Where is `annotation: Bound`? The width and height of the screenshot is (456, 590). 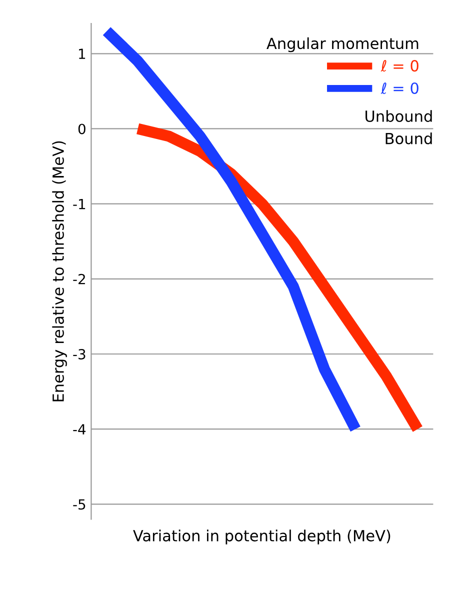 annotation: Bound is located at coordinates (409, 138).